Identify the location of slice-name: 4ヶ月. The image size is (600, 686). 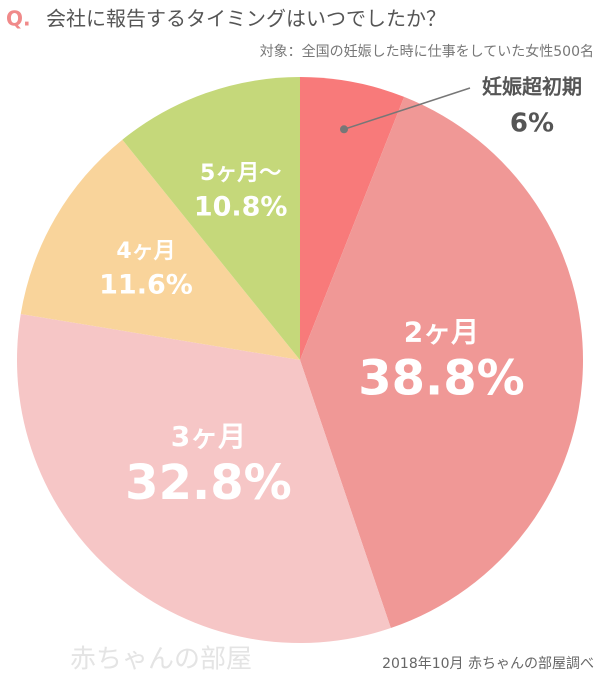
(145, 251).